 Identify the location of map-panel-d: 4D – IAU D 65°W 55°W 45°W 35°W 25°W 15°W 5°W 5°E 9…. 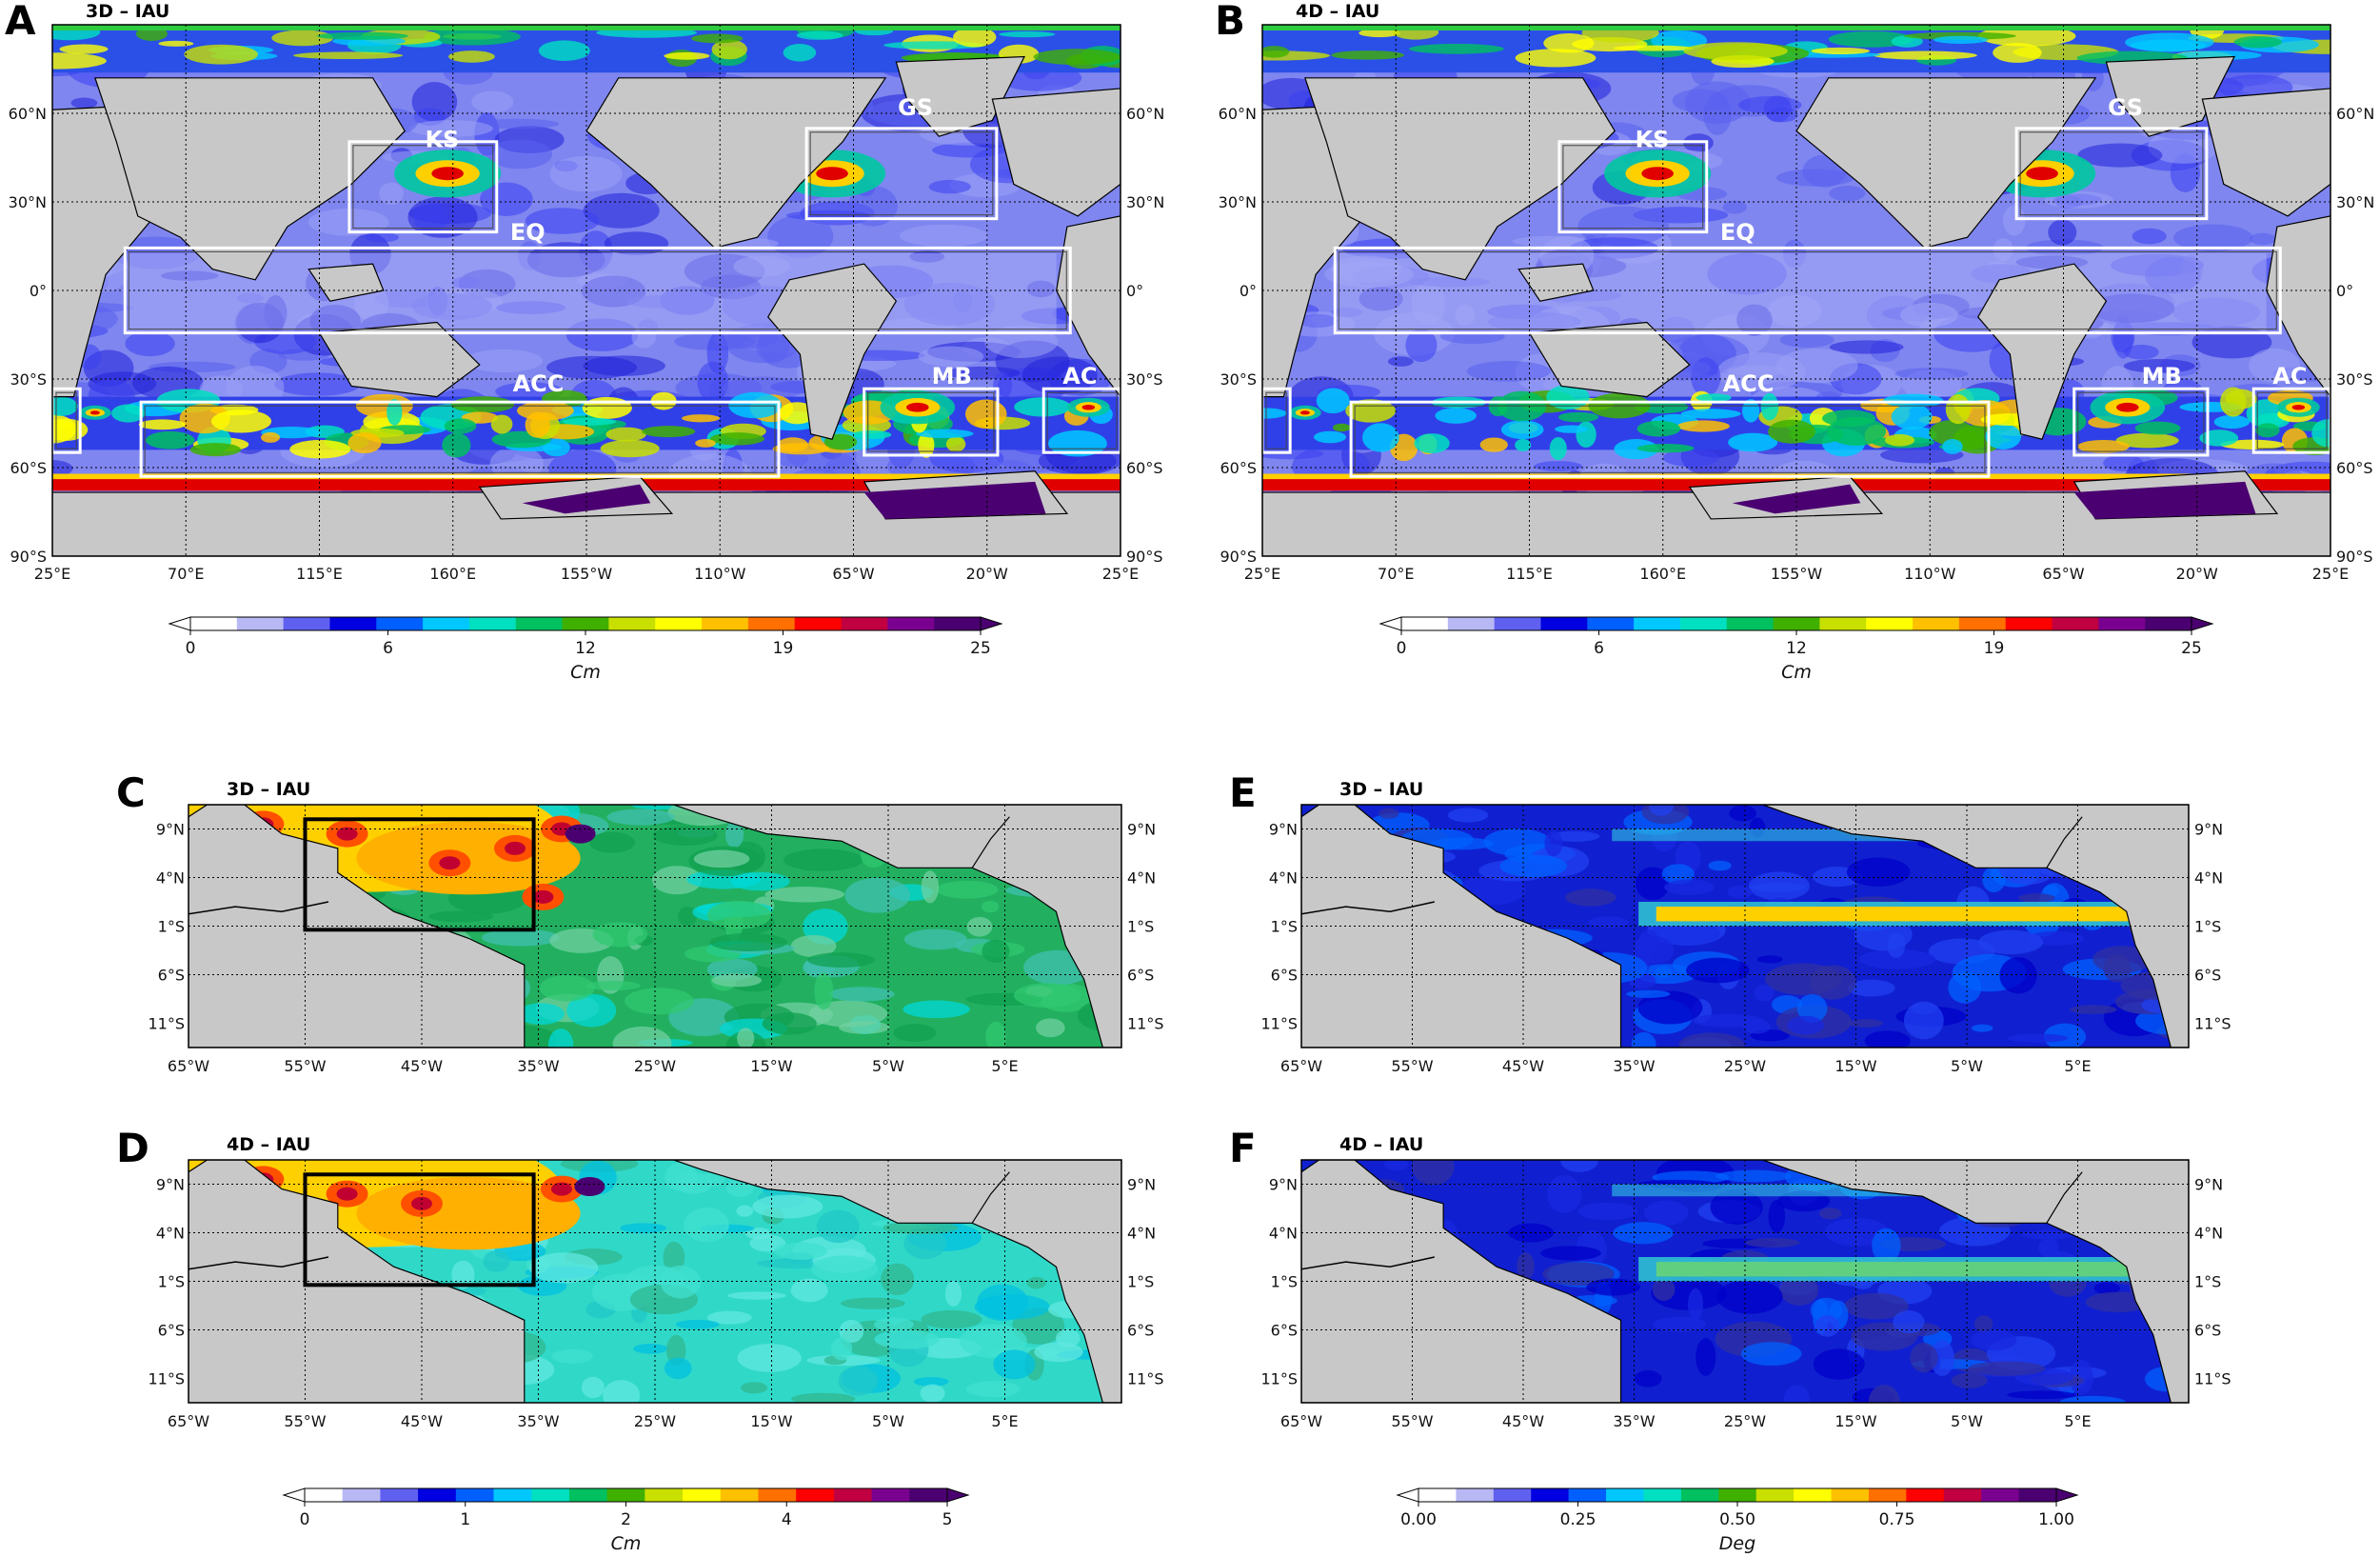
(640, 1277).